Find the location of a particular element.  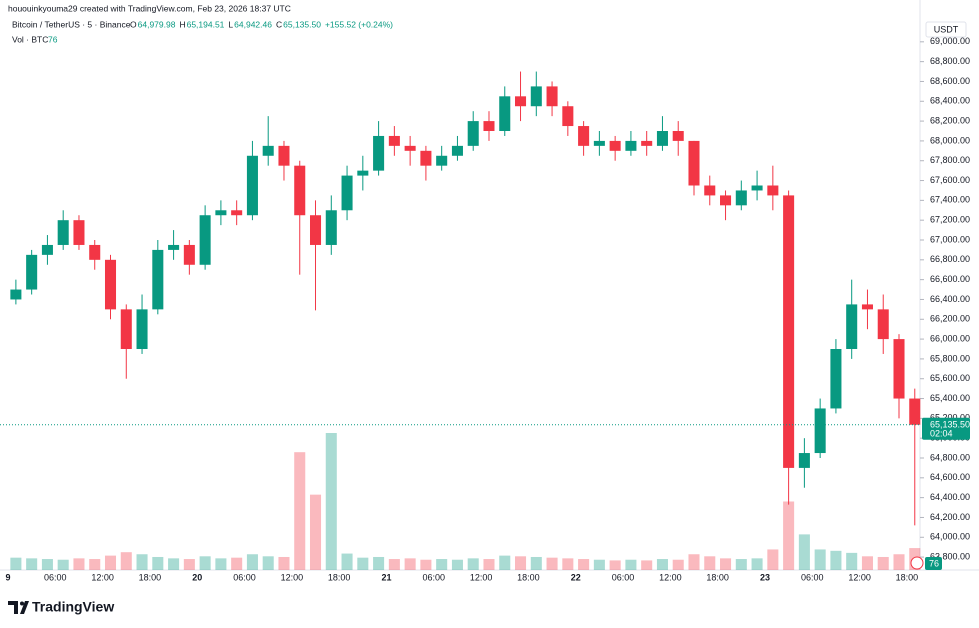

y-tick-label: 63,800.00 is located at coordinates (950, 556).